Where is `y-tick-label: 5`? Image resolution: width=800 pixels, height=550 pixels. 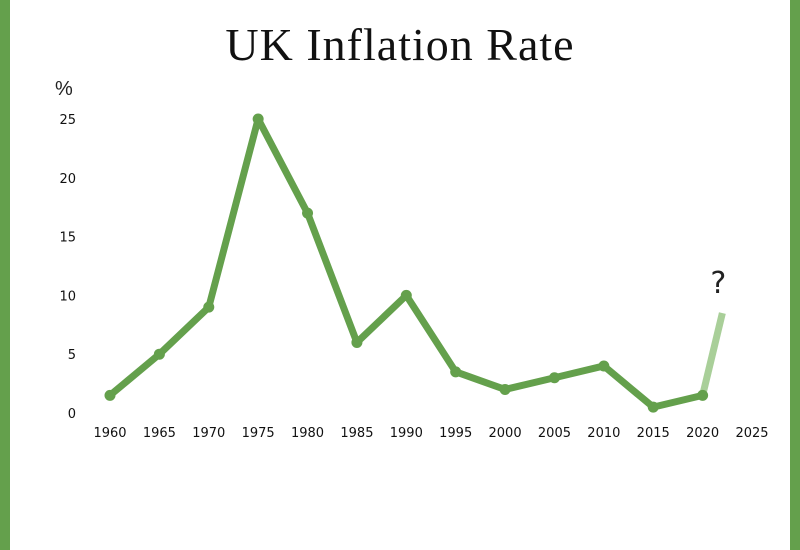
y-tick-label: 5 is located at coordinates (72, 355).